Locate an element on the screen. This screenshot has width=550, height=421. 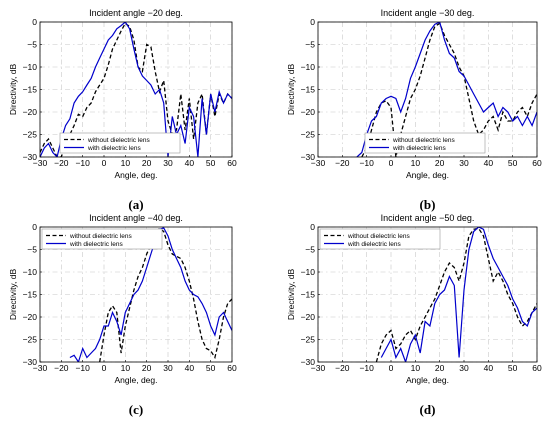
panel-caption: (a) is located at coordinates (135, 204).